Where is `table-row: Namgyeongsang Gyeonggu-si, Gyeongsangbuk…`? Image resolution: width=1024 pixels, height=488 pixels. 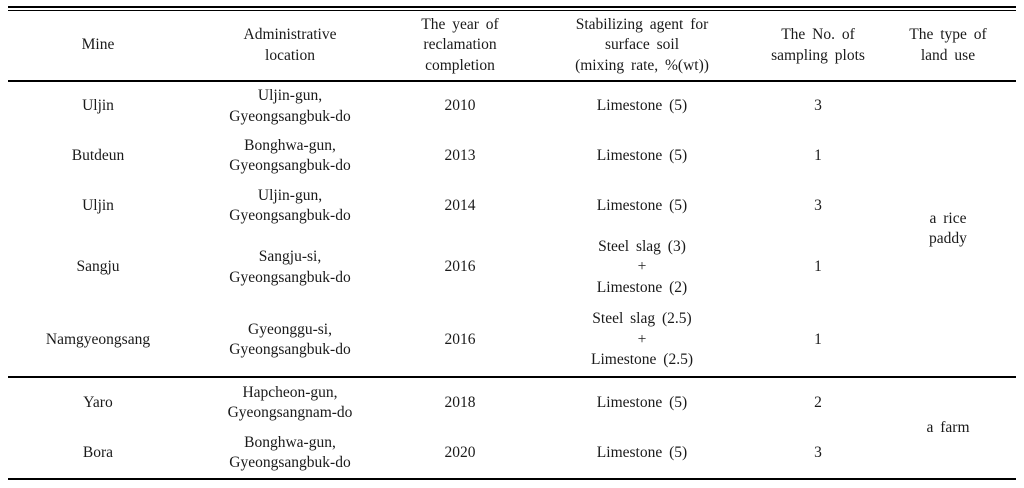 table-row: Namgyeongsang Gyeonggu-si, Gyeongsangbuk… is located at coordinates (512, 341).